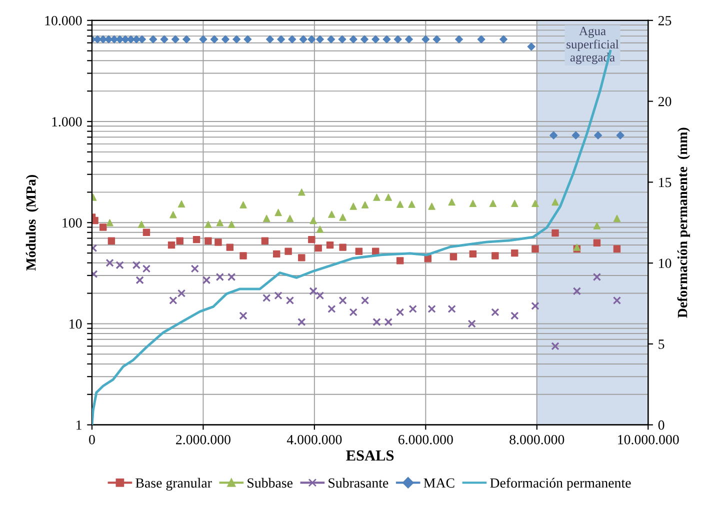 The height and width of the screenshot is (510, 713). I want to click on legend-label: Subrasante, so click(358, 483).